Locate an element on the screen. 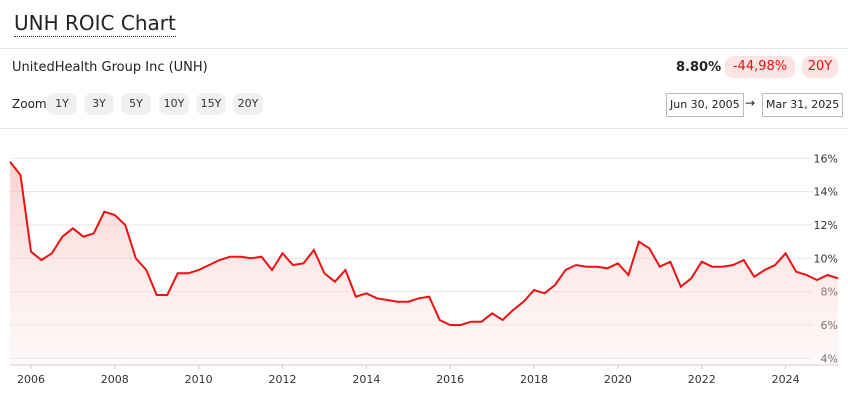 This screenshot has height=401, width=848. zoom-button: 1Y is located at coordinates (62, 104).